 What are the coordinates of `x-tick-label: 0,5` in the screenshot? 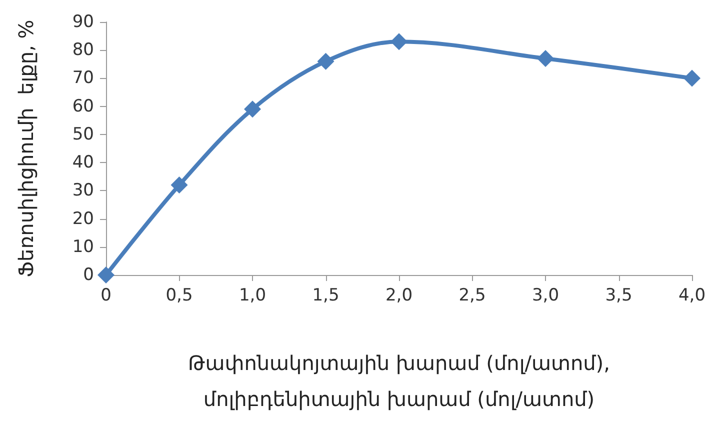 It's located at (179, 296).